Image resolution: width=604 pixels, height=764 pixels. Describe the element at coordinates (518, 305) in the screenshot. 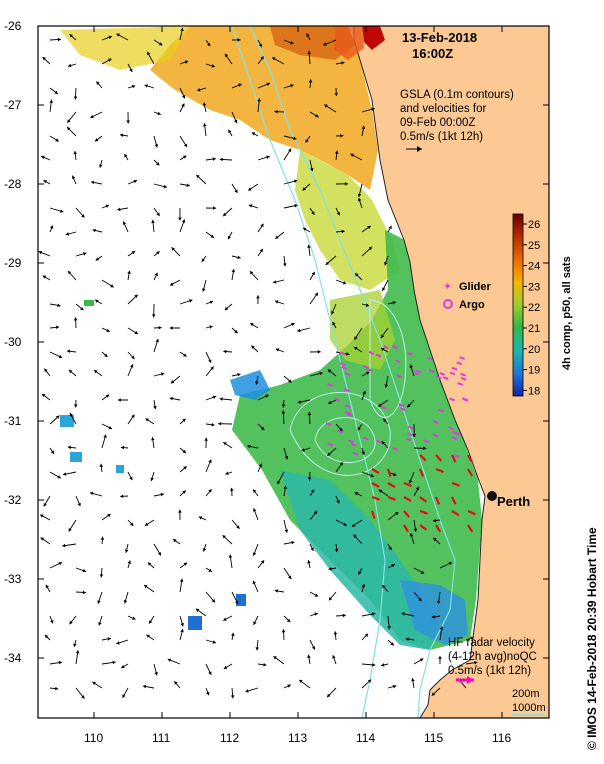

I see `colorbar` at that location.